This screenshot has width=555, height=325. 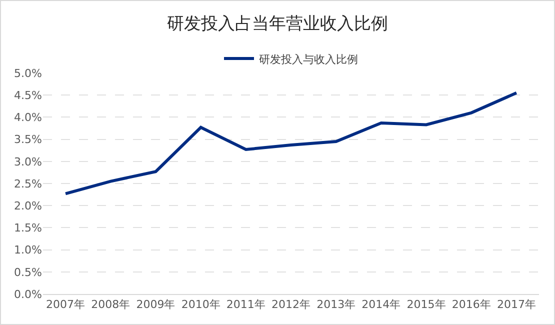 What do you see at coordinates (28, 139) in the screenshot?
I see `y-tick-label: 3.5%` at bounding box center [28, 139].